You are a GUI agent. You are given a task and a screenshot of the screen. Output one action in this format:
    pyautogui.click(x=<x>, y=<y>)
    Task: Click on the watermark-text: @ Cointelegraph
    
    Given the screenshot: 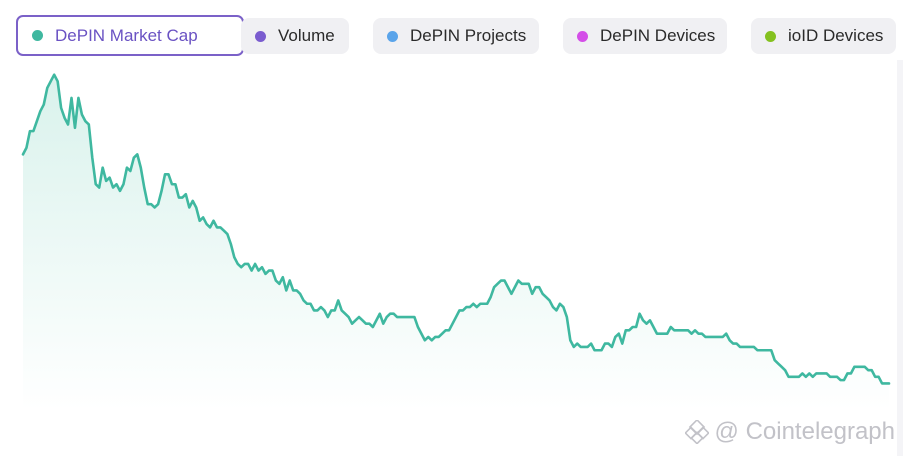 What is the action you would take?
    pyautogui.click(x=804, y=431)
    